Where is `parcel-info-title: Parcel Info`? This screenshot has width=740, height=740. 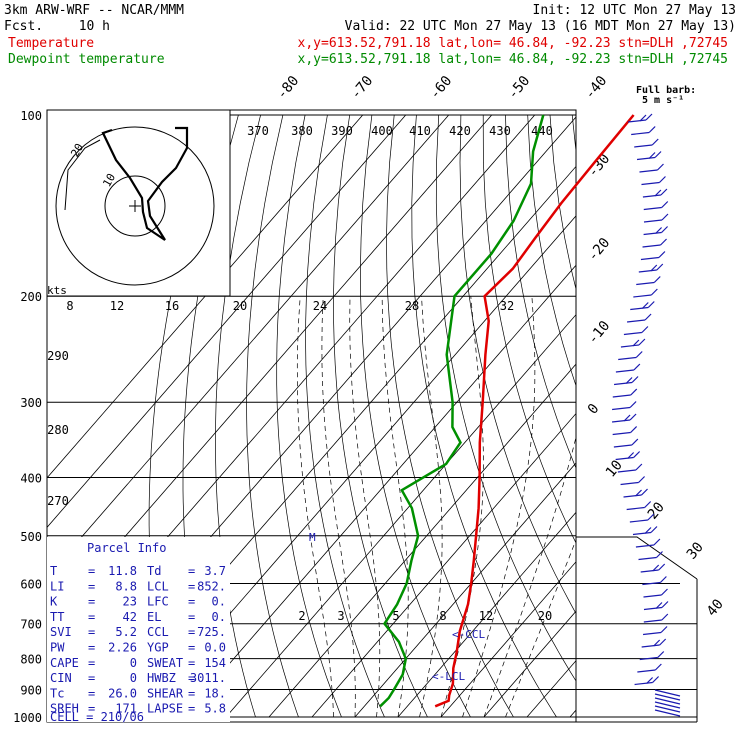 parcel-info-title: Parcel Info is located at coordinates (126, 548).